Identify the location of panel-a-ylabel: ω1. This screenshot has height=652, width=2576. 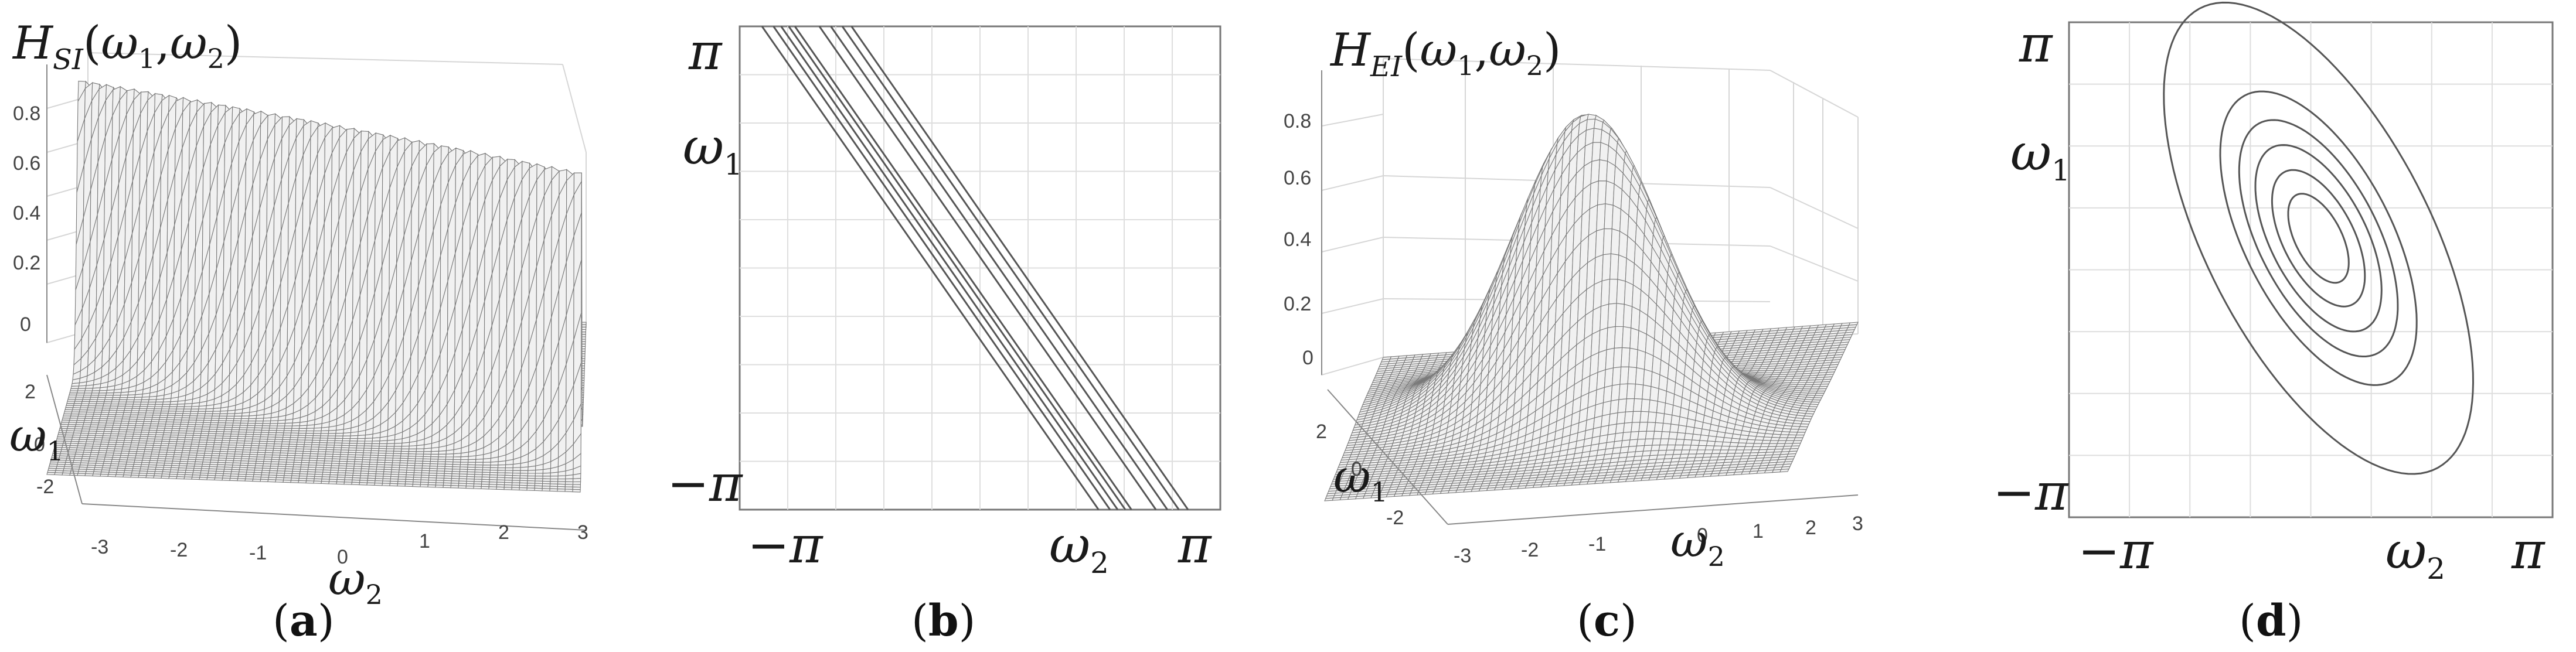
(36, 438).